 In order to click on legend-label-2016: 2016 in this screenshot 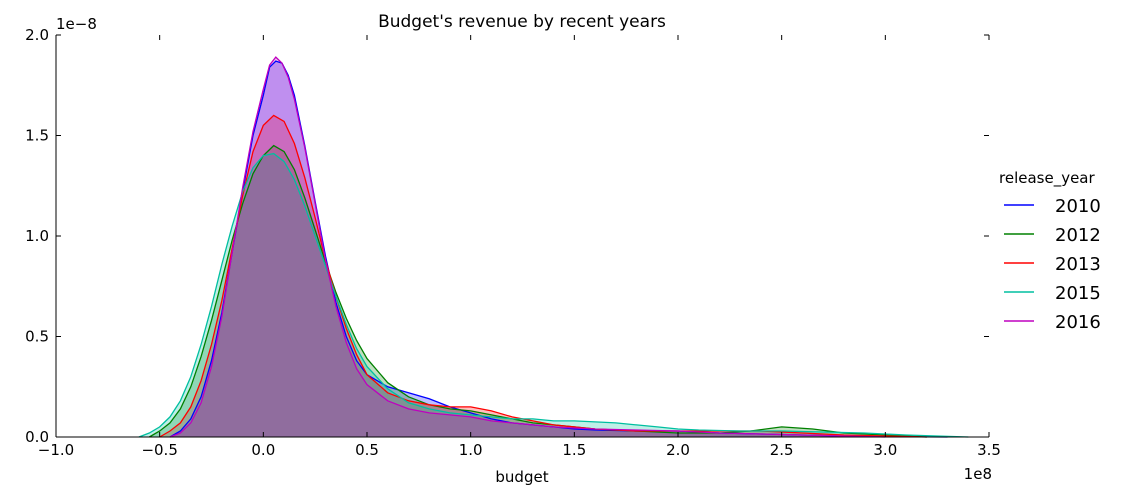, I will do `click(1078, 322)`.